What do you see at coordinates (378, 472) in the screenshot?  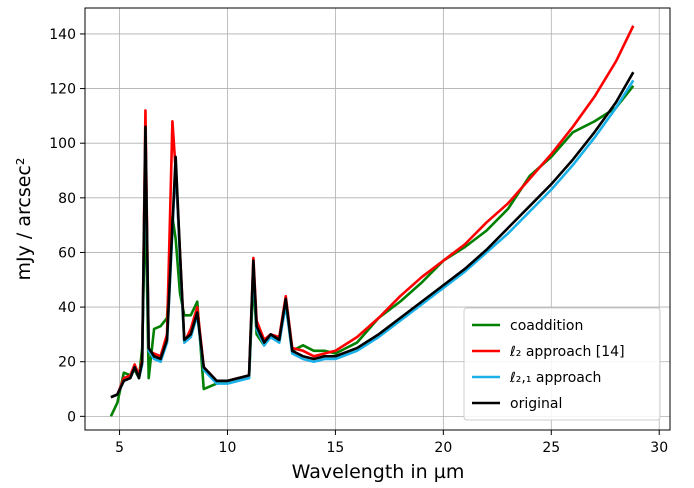 I see `x-axis-label: Wavelength in µm` at bounding box center [378, 472].